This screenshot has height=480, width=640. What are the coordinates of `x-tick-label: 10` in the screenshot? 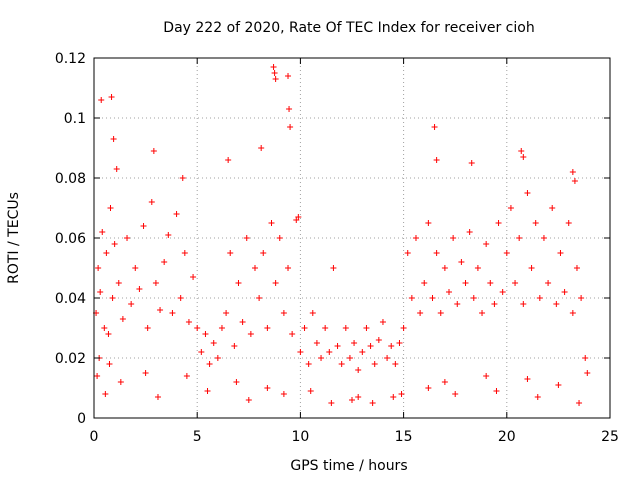 It's located at (300, 437).